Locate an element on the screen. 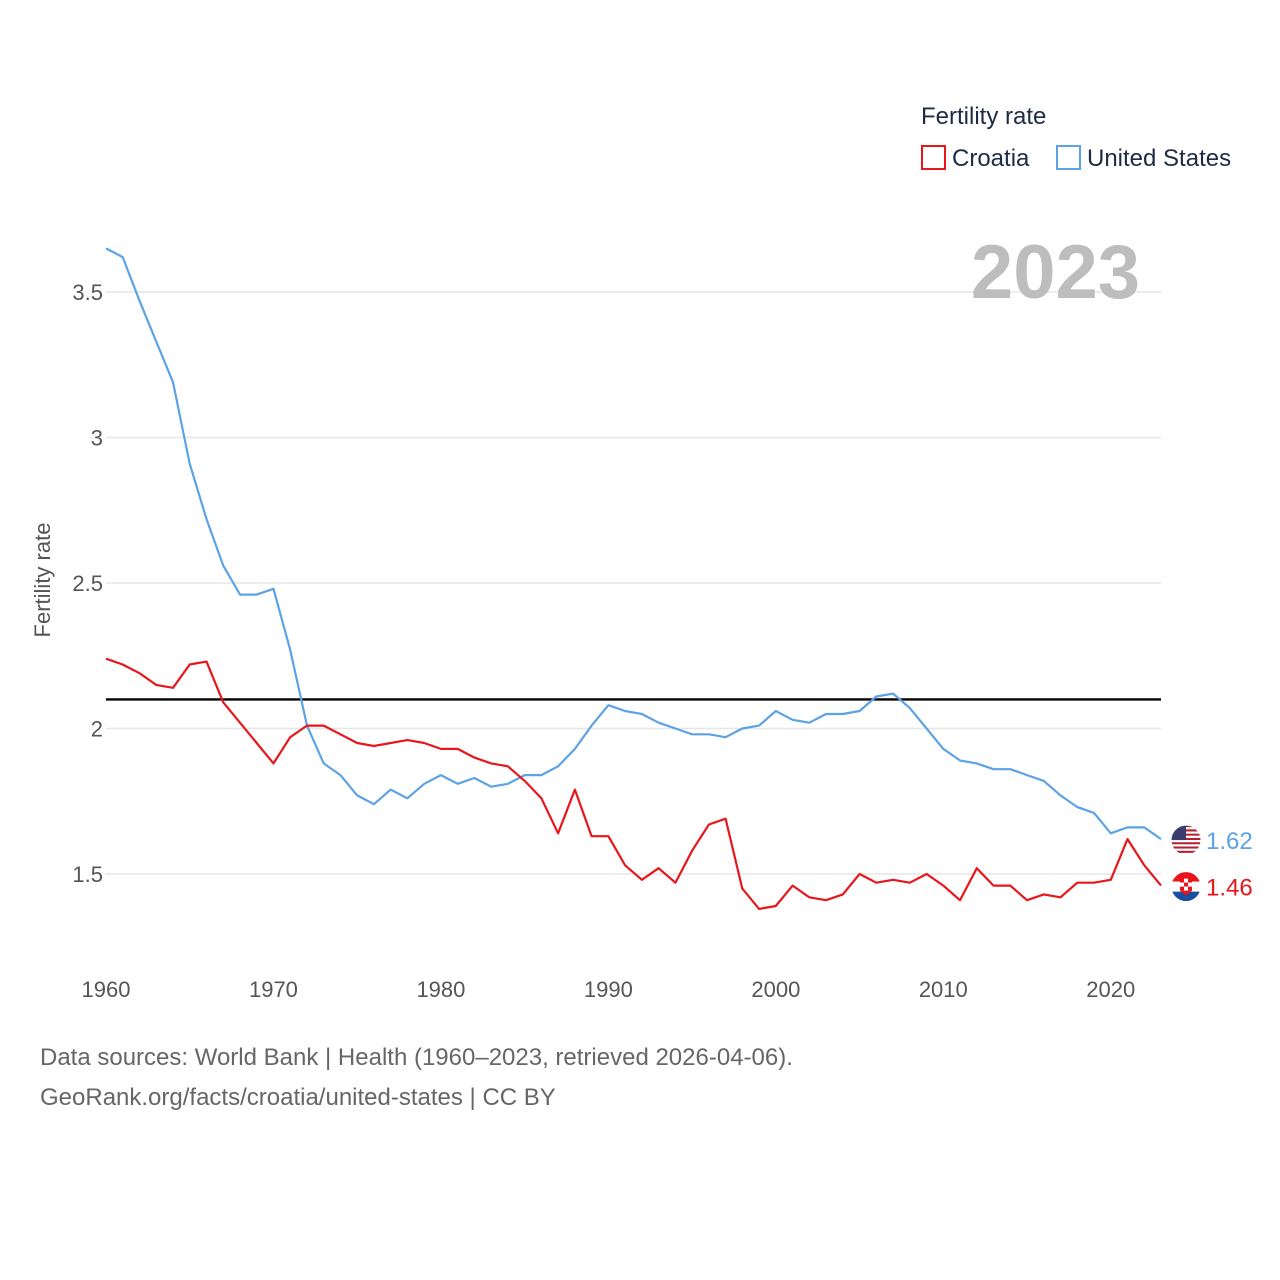  y-axis-ticks: 1.5 2 2.5 3 3.5 is located at coordinates (87, 583).